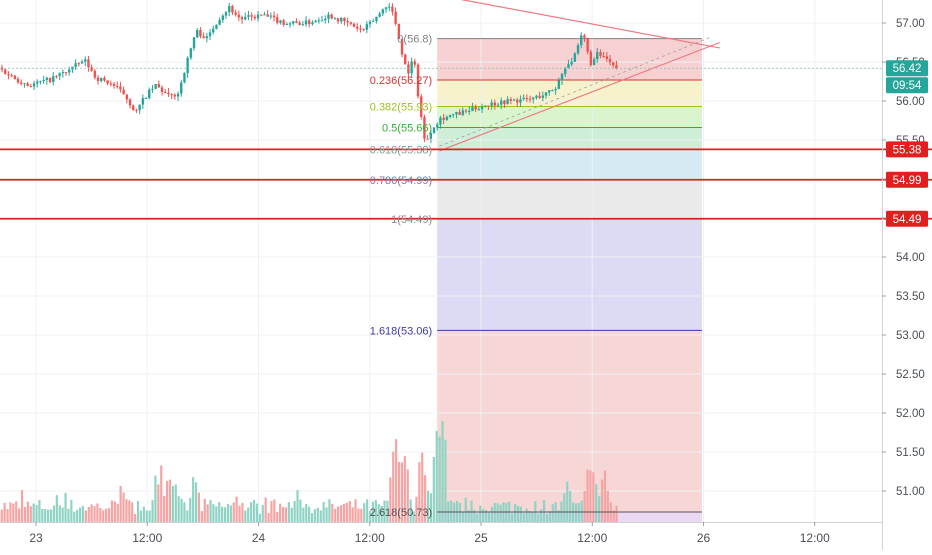 The image size is (932, 555). What do you see at coordinates (910, 375) in the screenshot?
I see `y-tick-label: 52.50` at bounding box center [910, 375].